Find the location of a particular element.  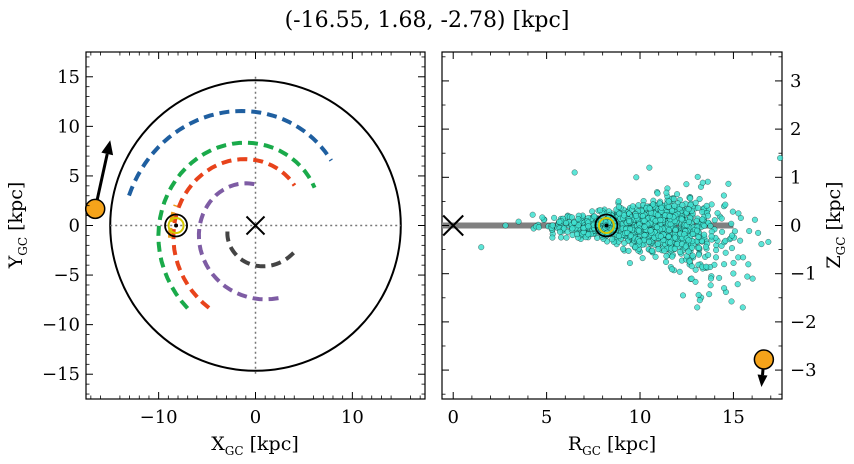

top-down-ylabel-main: Y is located at coordinates (16, 262).